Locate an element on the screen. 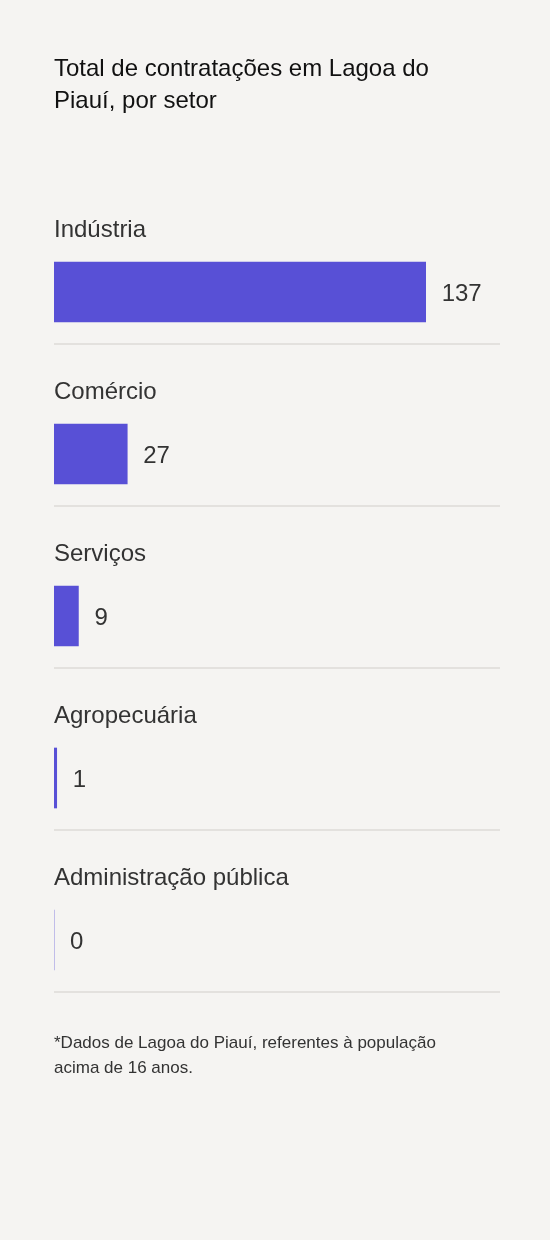 This screenshot has height=1240, width=550. chart-title: Total de contratações em Lagoa do Piauí, por setor is located at coordinates (242, 84).